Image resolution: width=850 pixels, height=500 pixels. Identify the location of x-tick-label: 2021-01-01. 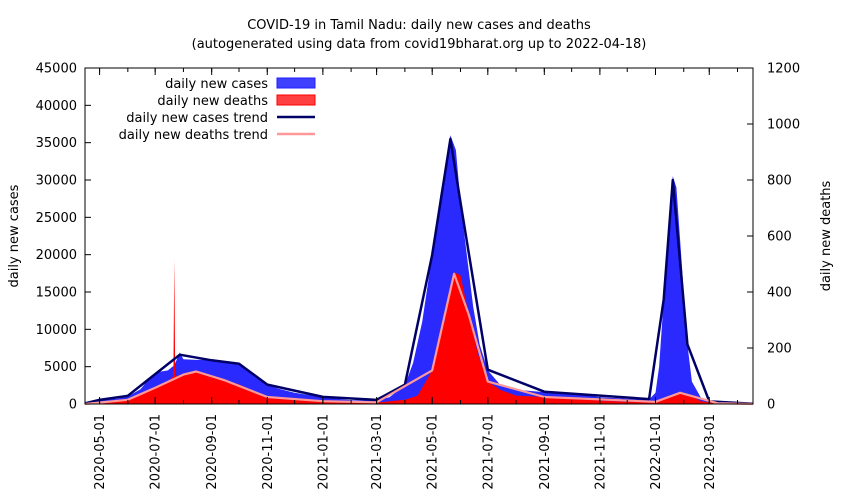
(323, 452).